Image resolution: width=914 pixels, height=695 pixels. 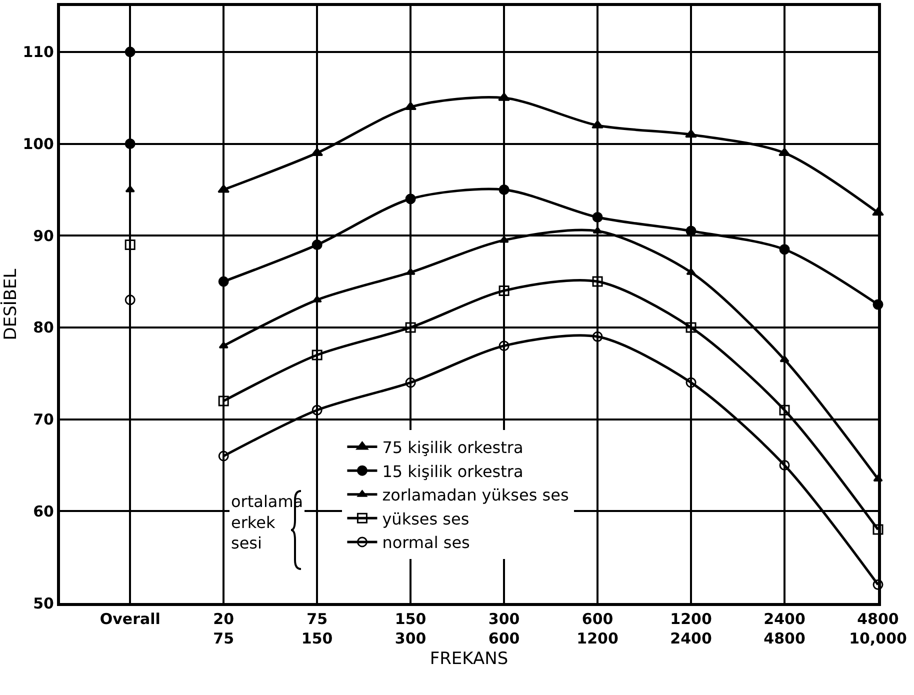 What do you see at coordinates (453, 471) in the screenshot?
I see `legend-label: 15 kişilik orkestra` at bounding box center [453, 471].